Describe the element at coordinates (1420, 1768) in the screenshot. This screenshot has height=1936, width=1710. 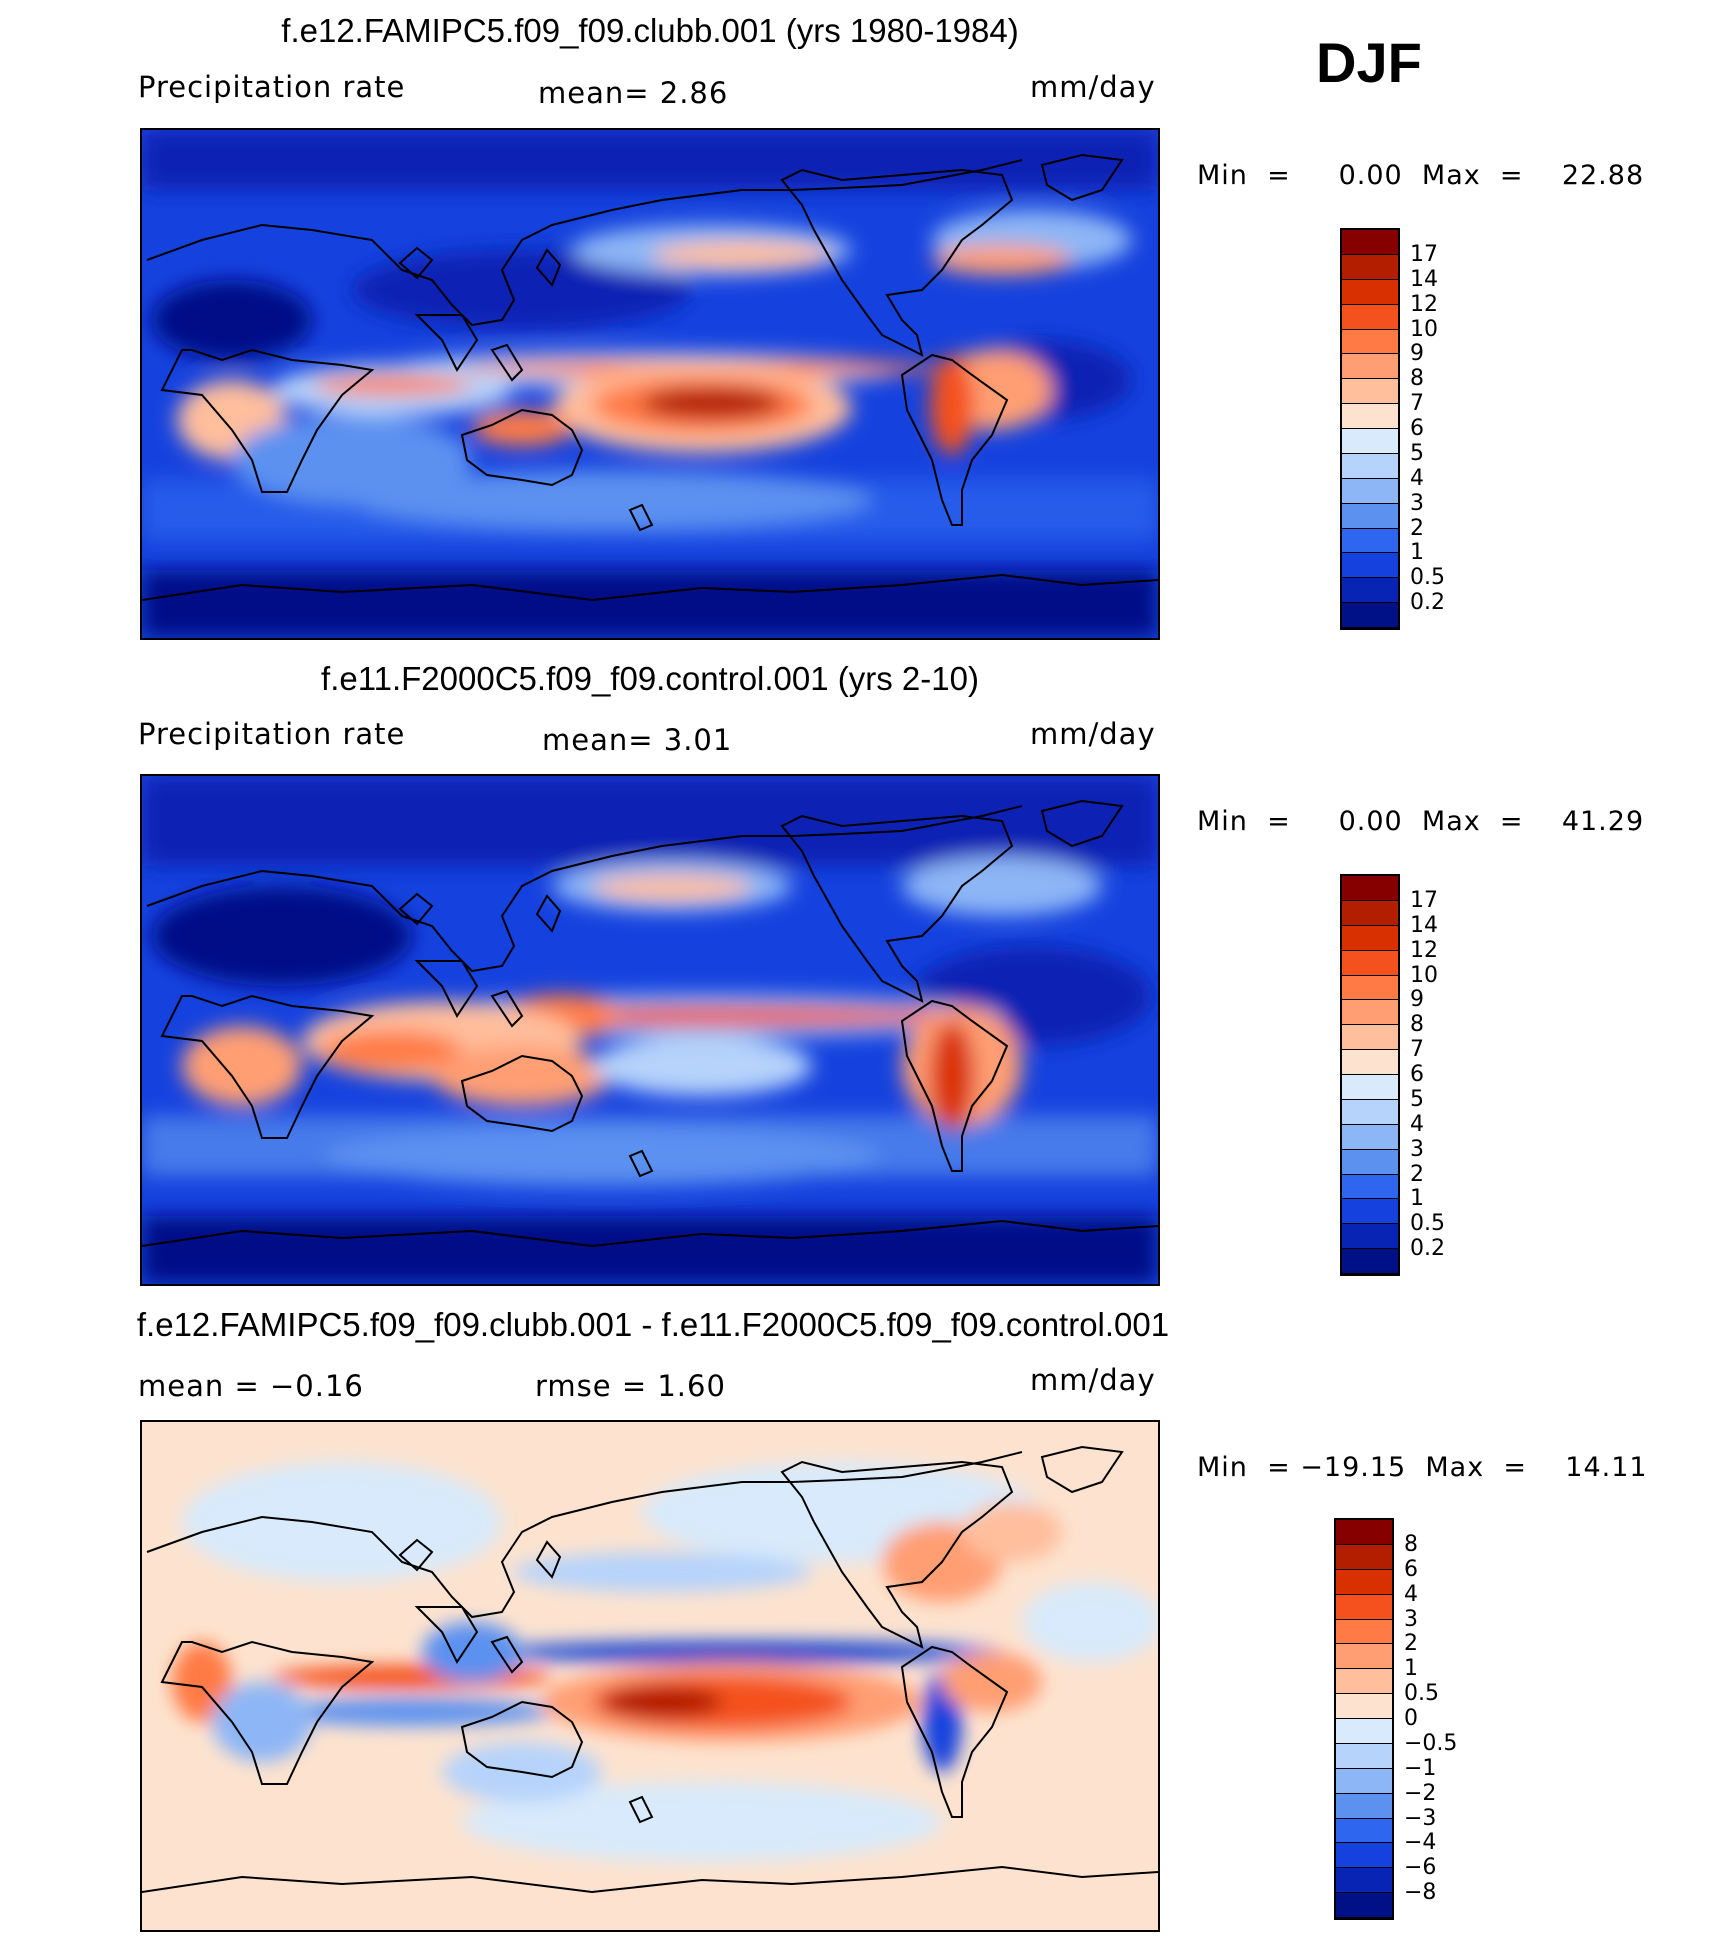
I see `panel-3-colorbar-tick-label: −1` at that location.